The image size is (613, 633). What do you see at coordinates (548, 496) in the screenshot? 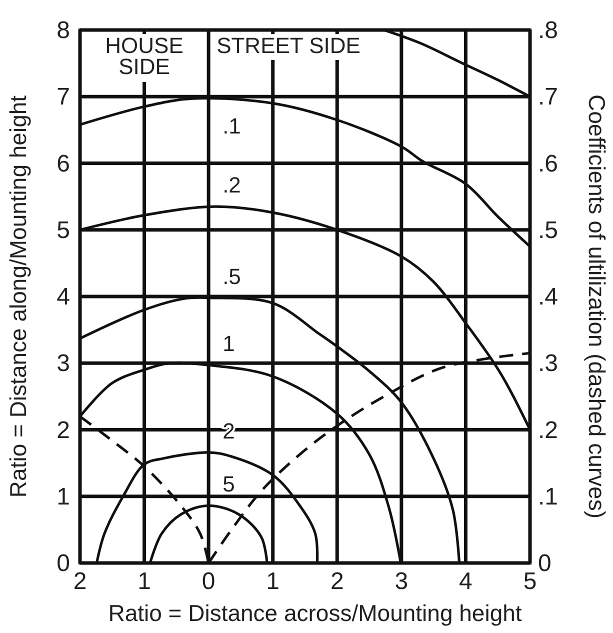
I see `y2-tick-label: .1` at bounding box center [548, 496].